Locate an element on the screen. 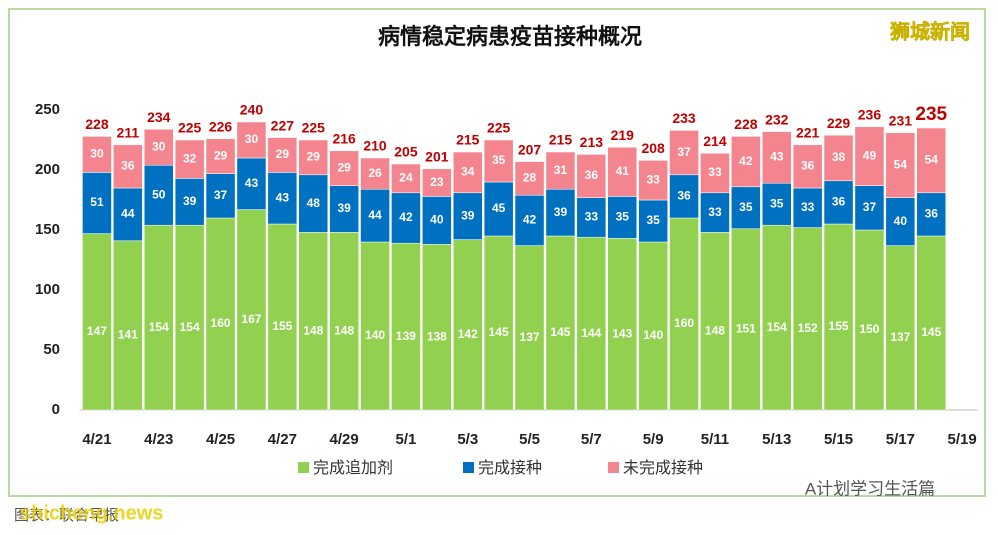 Image resolution: width=998 pixels, height=535 pixels. segment-label: 50 is located at coordinates (159, 194).